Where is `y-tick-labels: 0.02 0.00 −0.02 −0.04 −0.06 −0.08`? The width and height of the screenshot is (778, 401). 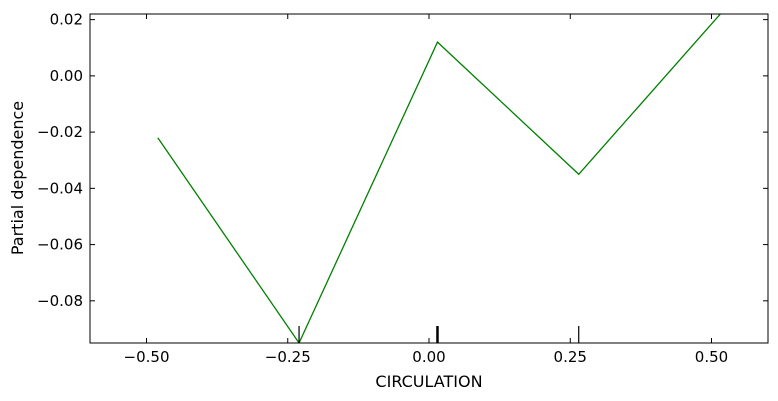 y-tick-labels: 0.02 0.00 −0.02 −0.04 −0.06 −0.08 is located at coordinates (60, 160).